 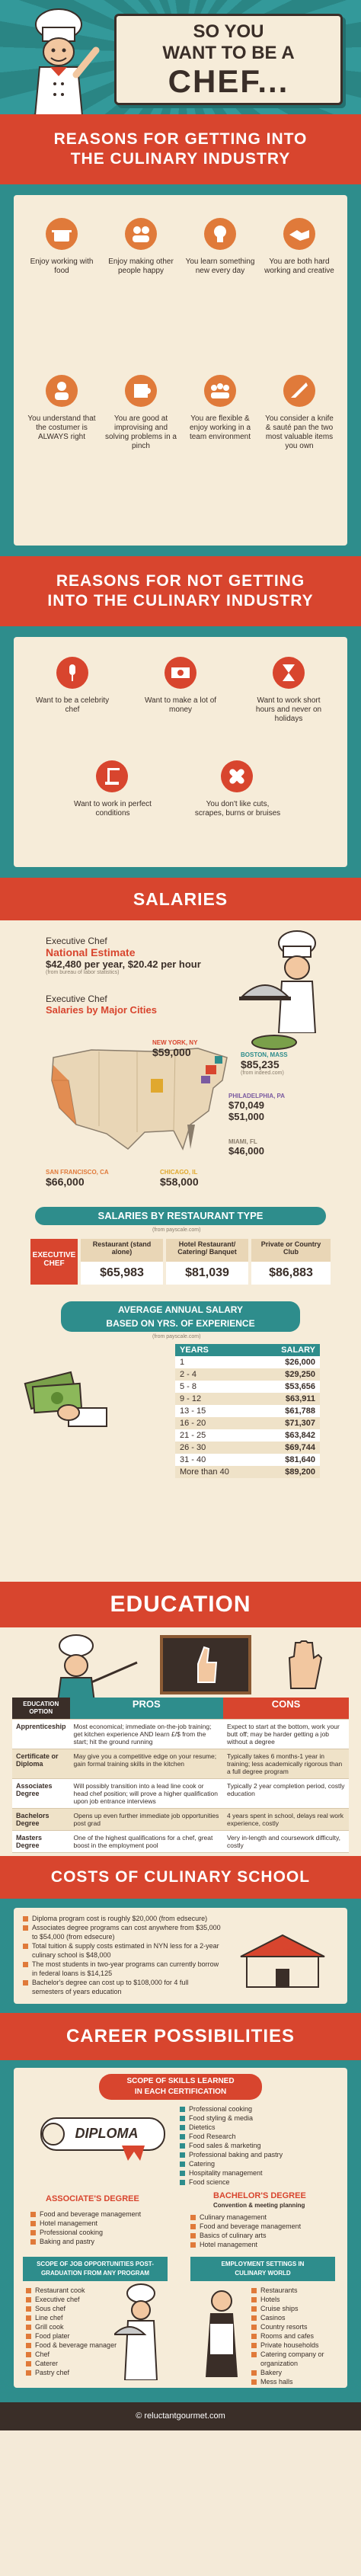 I want to click on reason-for-1: Enjoy working with food, so click(x=62, y=266).